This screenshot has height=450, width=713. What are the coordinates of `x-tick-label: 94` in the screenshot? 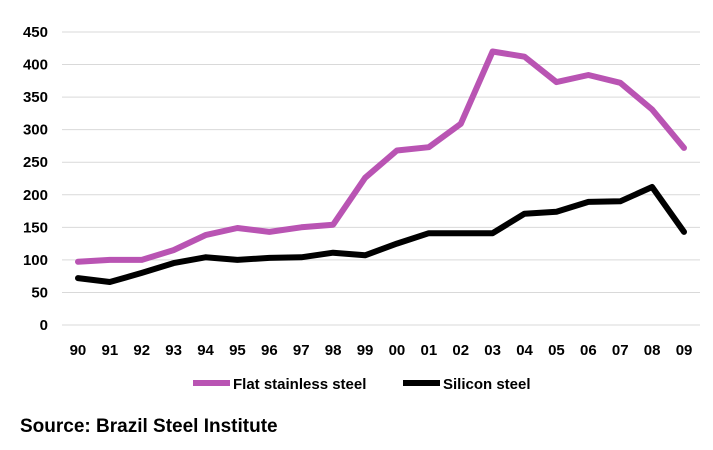 It's located at (205, 350).